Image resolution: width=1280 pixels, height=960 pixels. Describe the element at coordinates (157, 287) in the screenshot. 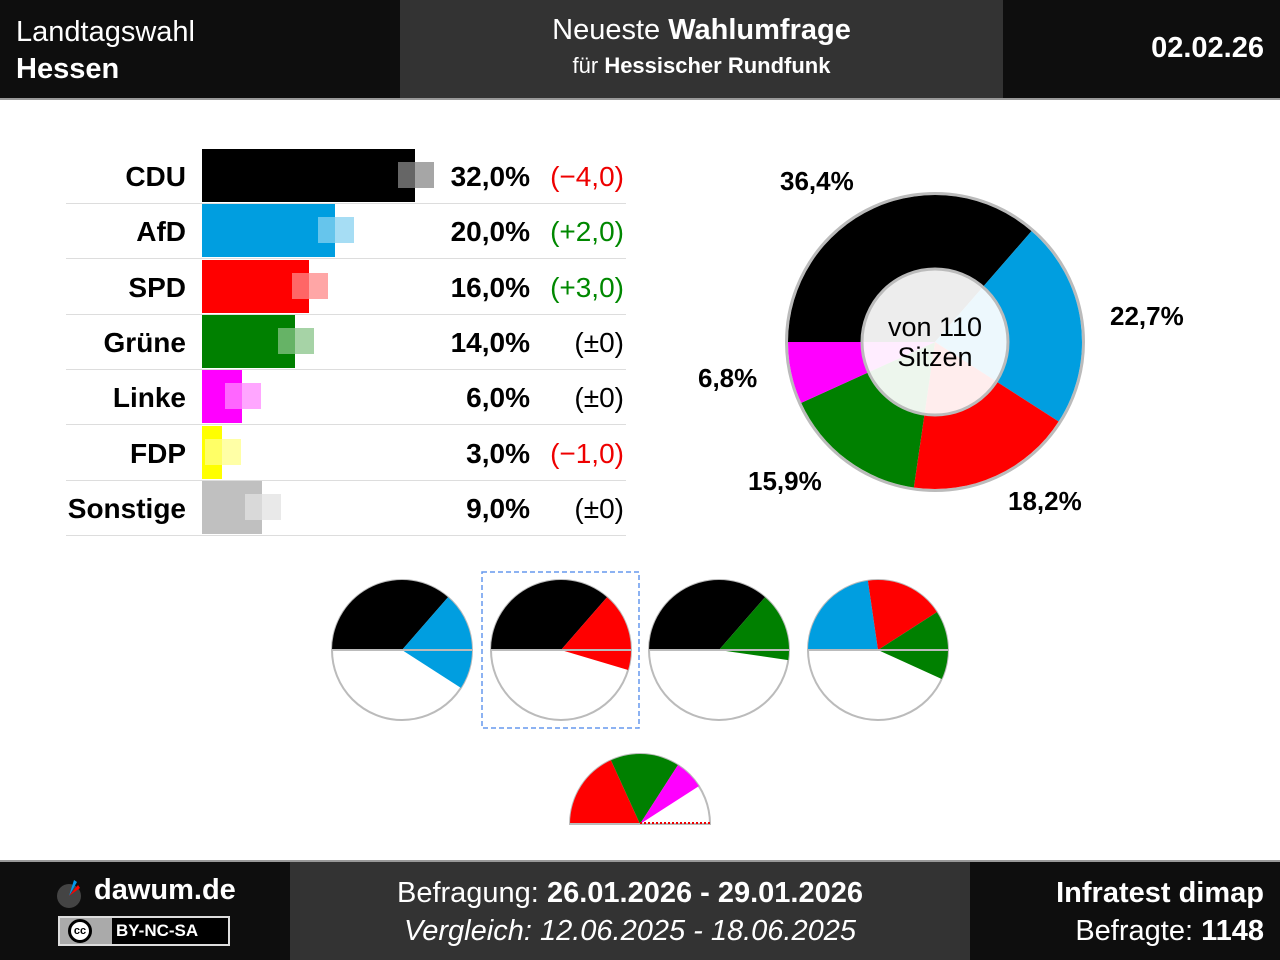

I see `party-name: SPD` at that location.